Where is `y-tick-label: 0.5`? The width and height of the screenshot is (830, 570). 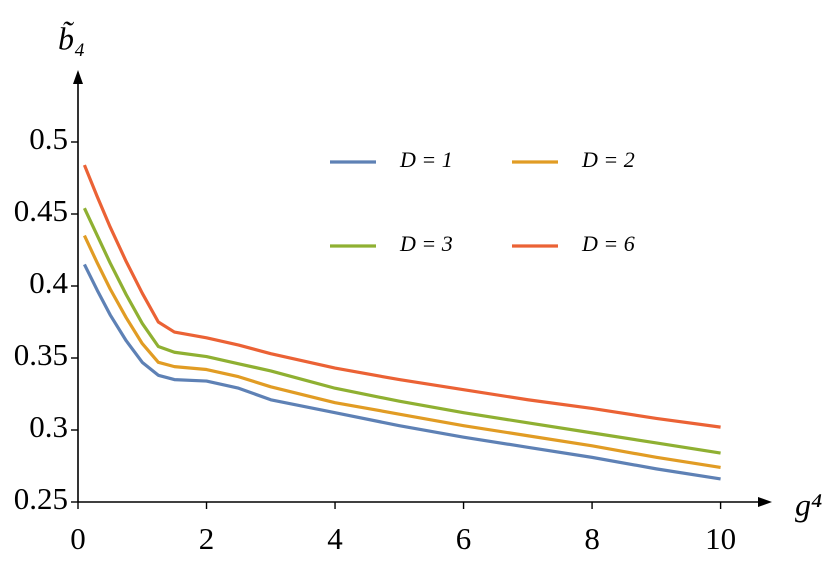
y-tick-label: 0.5 is located at coordinates (48, 138).